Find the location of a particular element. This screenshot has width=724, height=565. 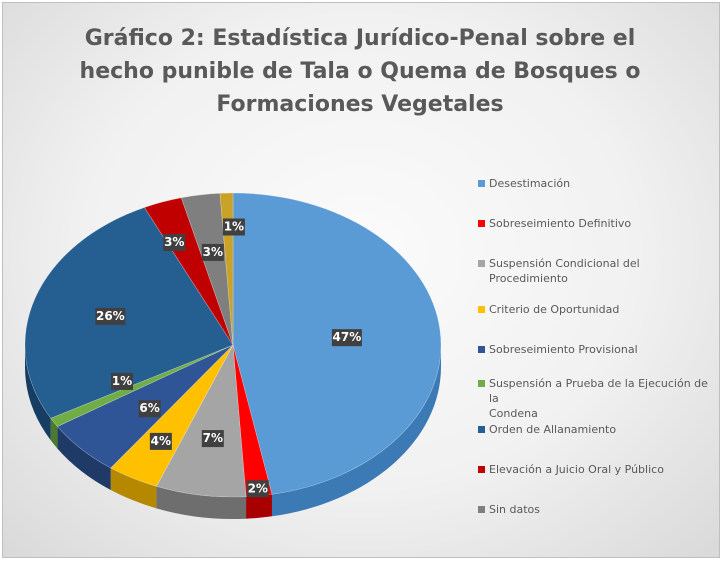

data-label: 47% is located at coordinates (346, 338).